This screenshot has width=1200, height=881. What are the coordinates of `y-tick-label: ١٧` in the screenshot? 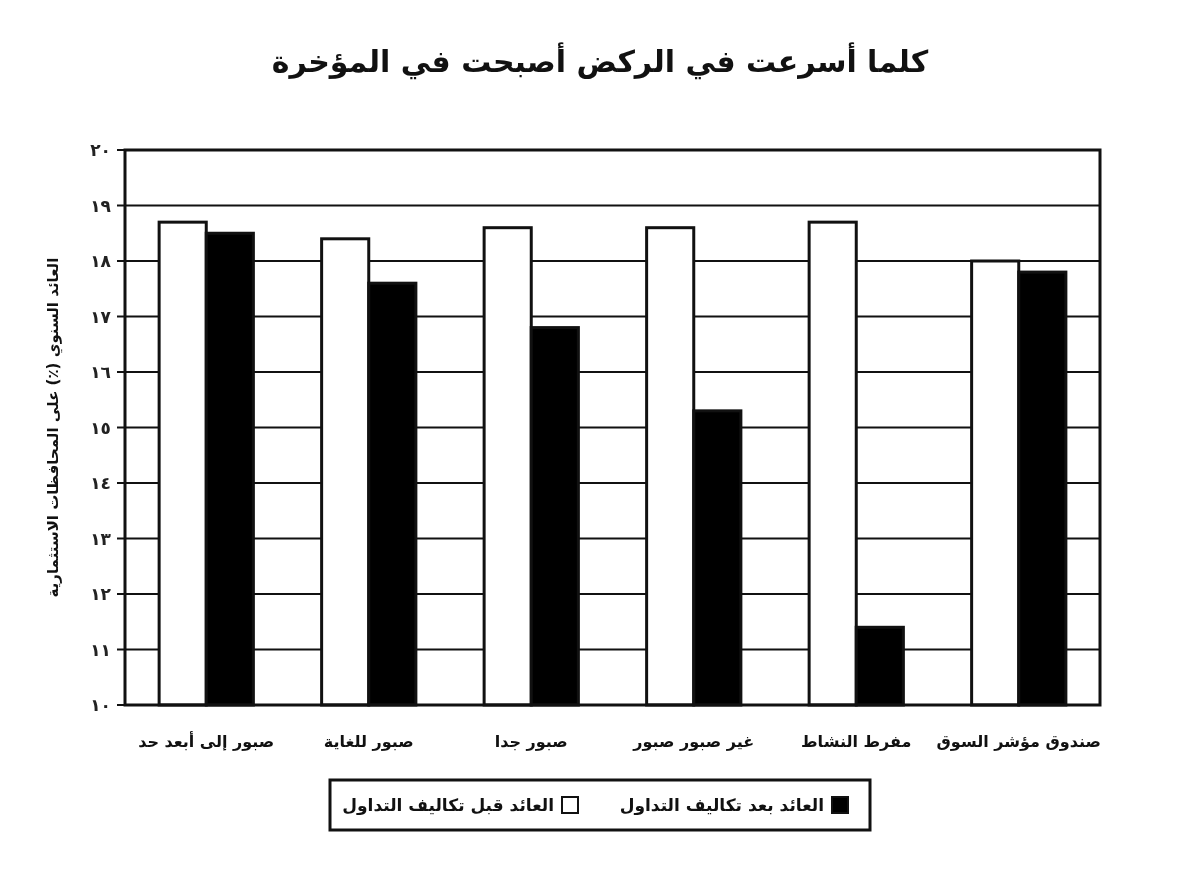 It's located at (101, 316).